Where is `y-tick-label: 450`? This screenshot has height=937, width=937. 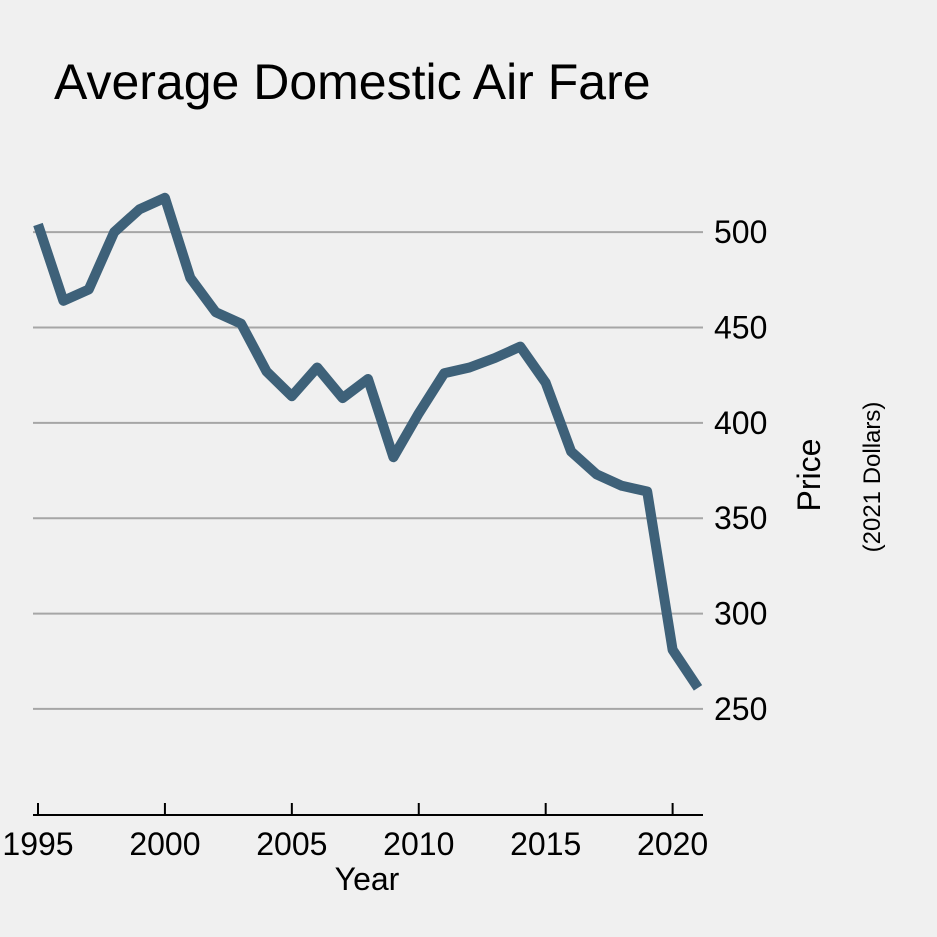 y-tick-label: 450 is located at coordinates (740, 327).